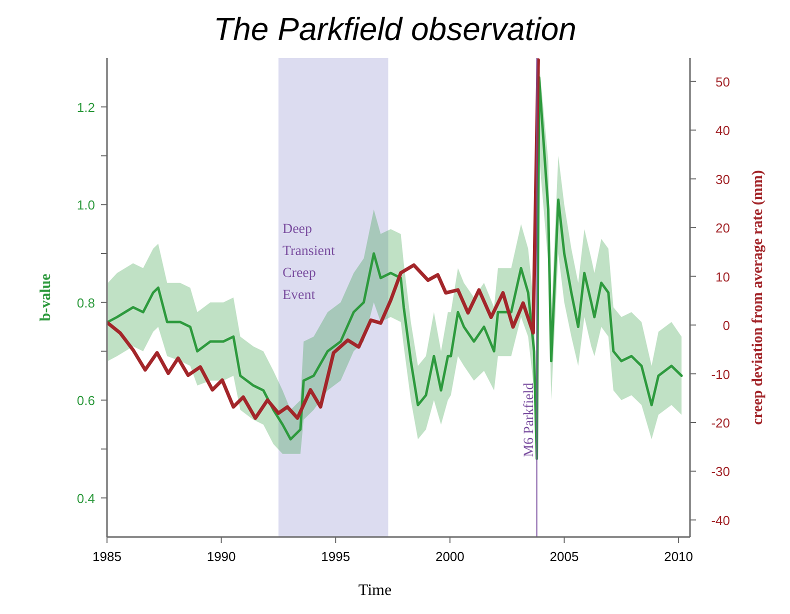 The height and width of the screenshot is (614, 790). What do you see at coordinates (720, 472) in the screenshot?
I see `y2-tick-label: -30` at bounding box center [720, 472].